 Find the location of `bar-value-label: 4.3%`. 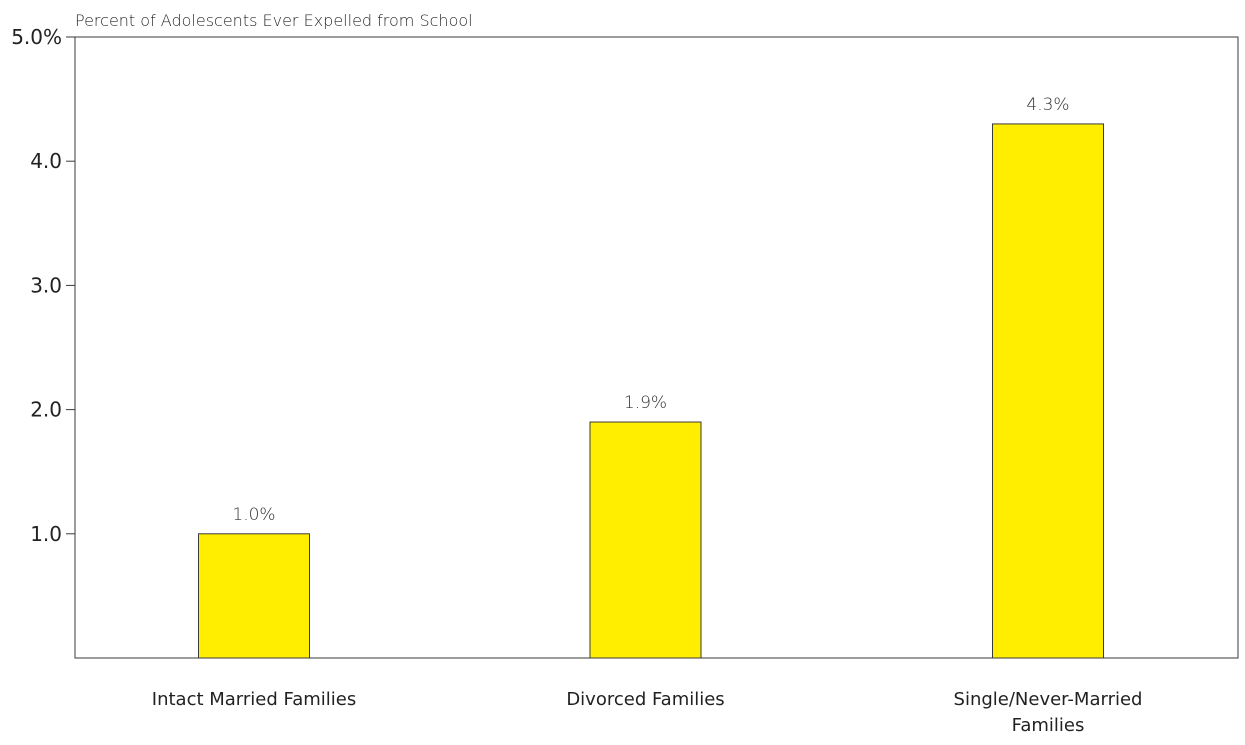

bar-value-label: 4.3% is located at coordinates (1047, 105).